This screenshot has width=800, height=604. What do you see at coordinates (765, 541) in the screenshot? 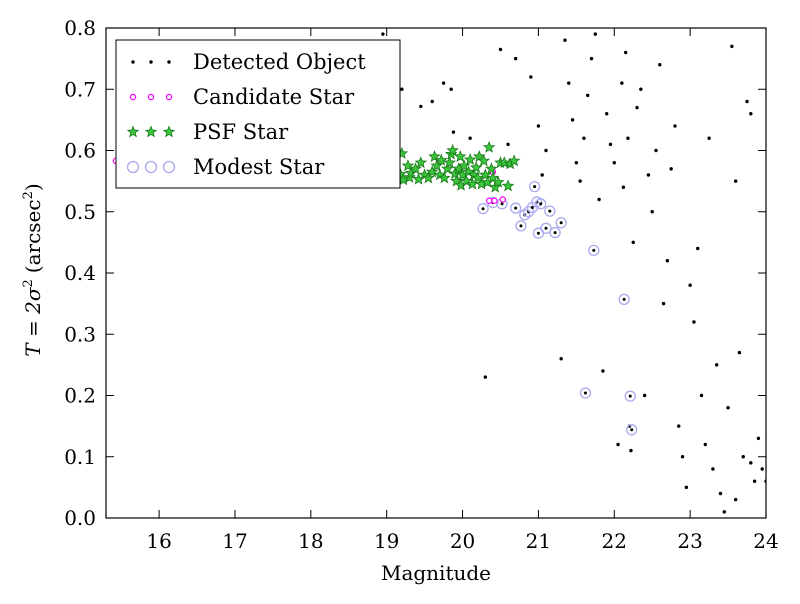
I see `x-tick-label: 24` at bounding box center [765, 541].